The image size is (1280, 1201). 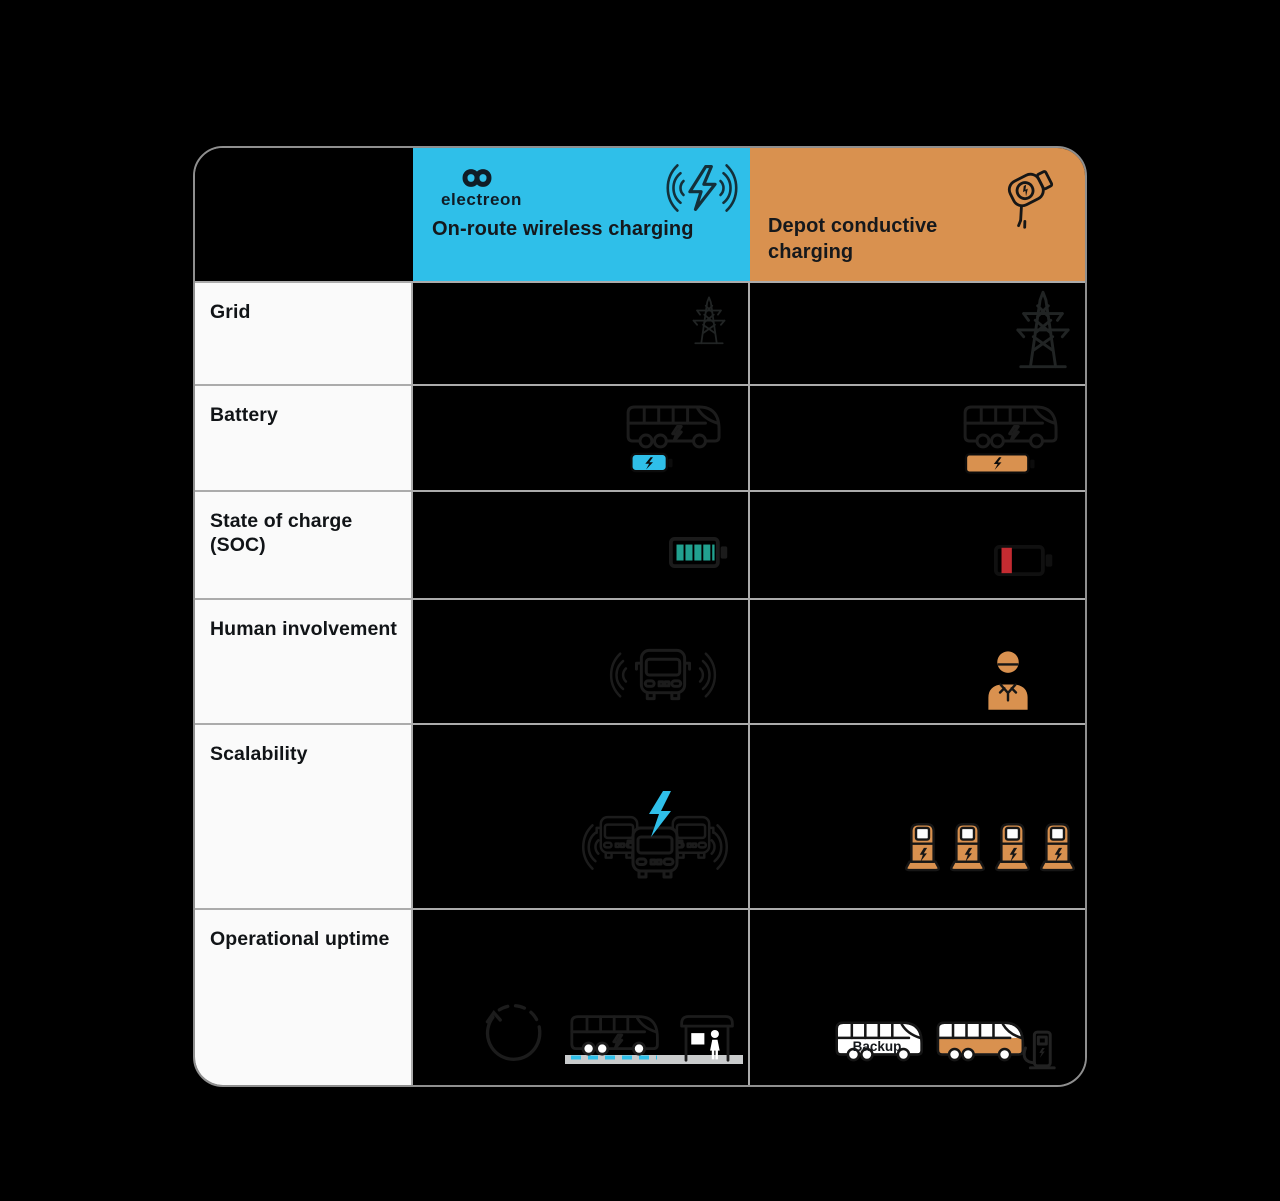 What do you see at coordinates (477, 178) in the screenshot?
I see `electreon-infinity-logo-icon` at bounding box center [477, 178].